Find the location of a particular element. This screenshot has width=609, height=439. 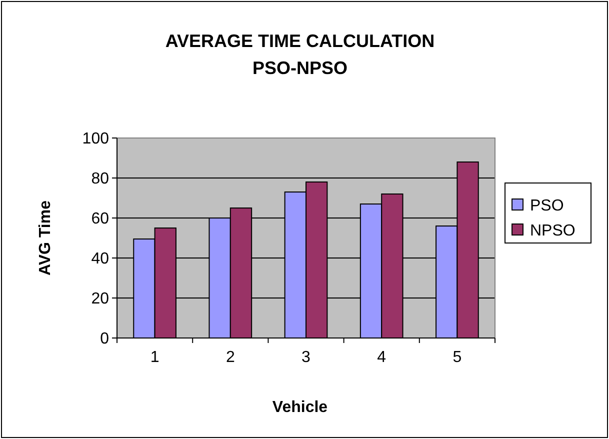

x-tick-label: 3 is located at coordinates (306, 357).